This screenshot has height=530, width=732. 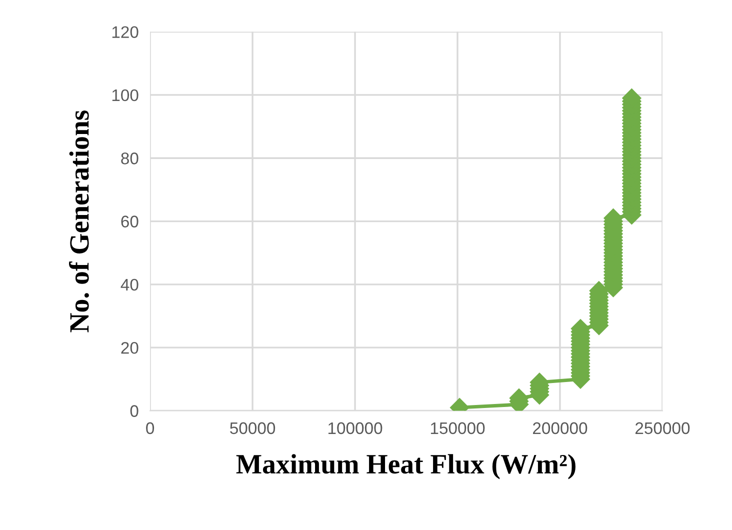 I want to click on x-axis-title: Maximum Heat Flux (W/m²), so click(x=406, y=467).